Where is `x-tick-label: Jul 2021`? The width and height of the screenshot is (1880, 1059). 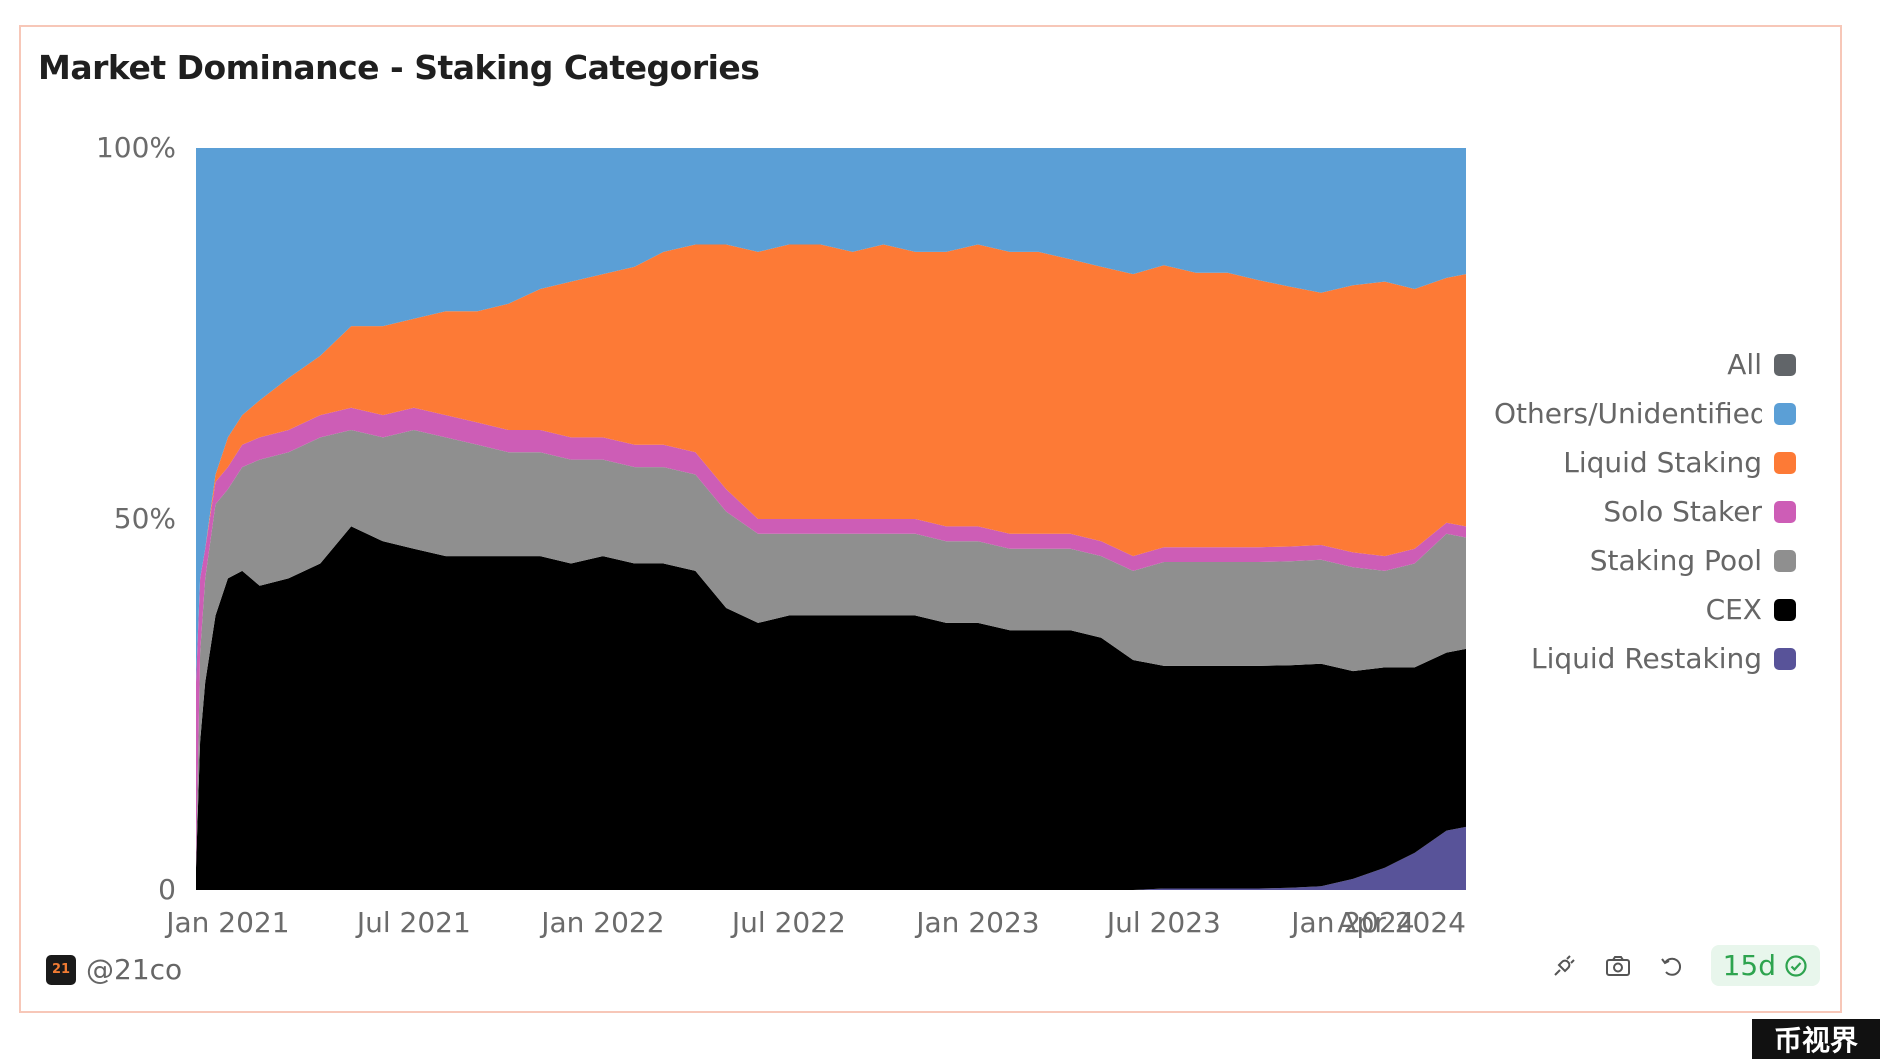
x-tick-label: Jul 2021 is located at coordinates (413, 922).